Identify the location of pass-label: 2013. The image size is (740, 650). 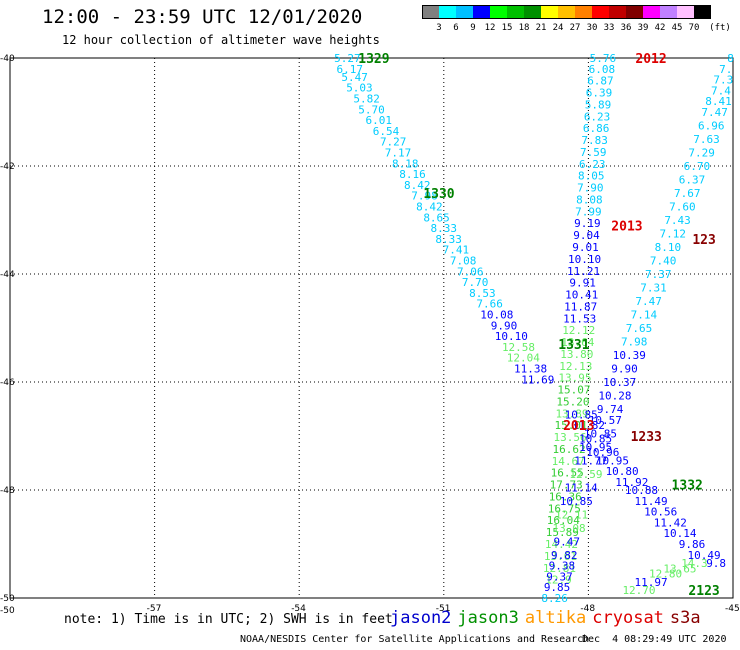
(626, 226).